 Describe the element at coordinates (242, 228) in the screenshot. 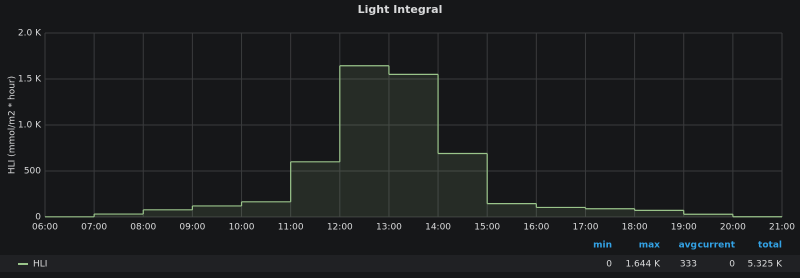

I see `x-tick-label: 10:00` at that location.